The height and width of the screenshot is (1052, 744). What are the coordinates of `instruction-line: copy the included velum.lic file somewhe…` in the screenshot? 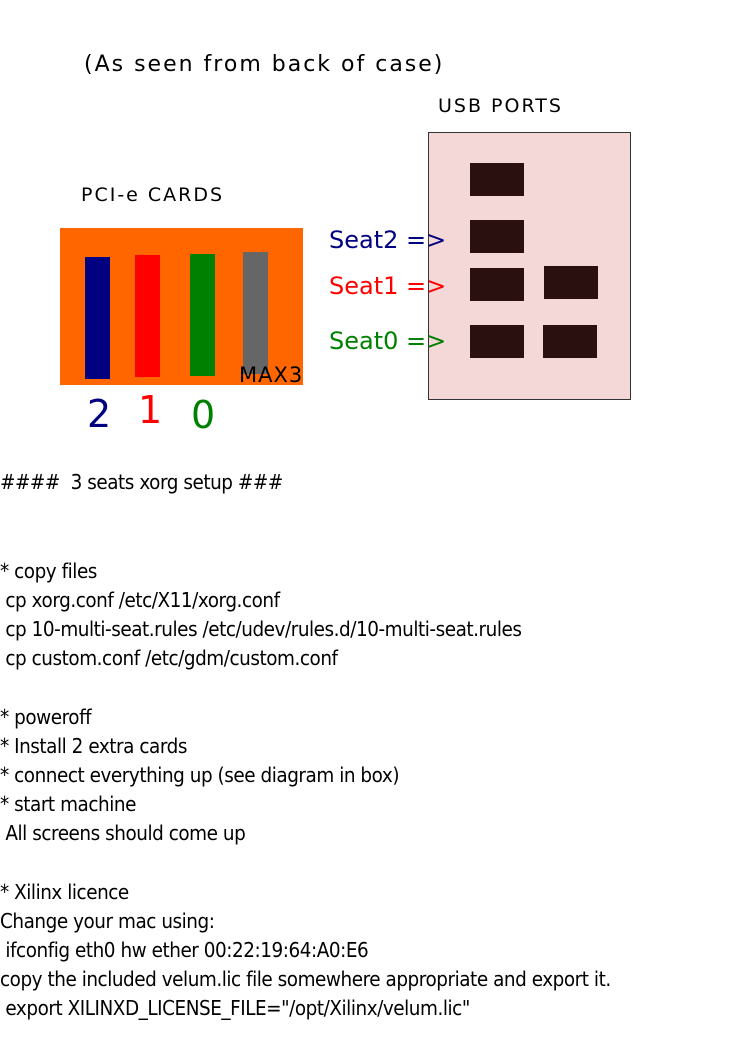 It's located at (305, 979).